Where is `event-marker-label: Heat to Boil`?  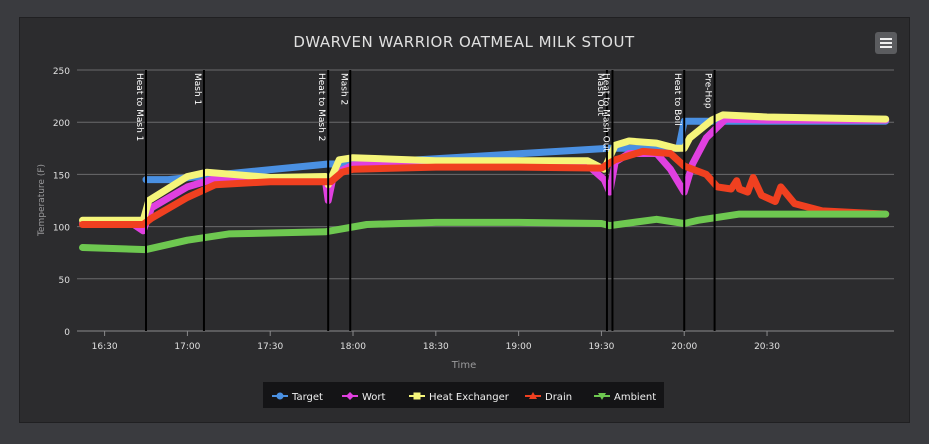 event-marker-label: Heat to Boil is located at coordinates (677, 99).